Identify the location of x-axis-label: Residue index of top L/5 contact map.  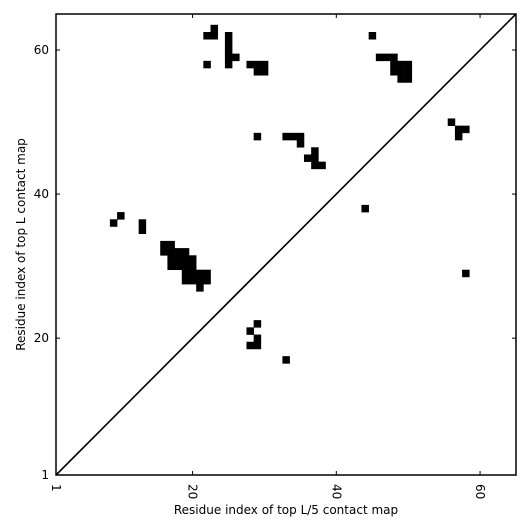
(286, 510).